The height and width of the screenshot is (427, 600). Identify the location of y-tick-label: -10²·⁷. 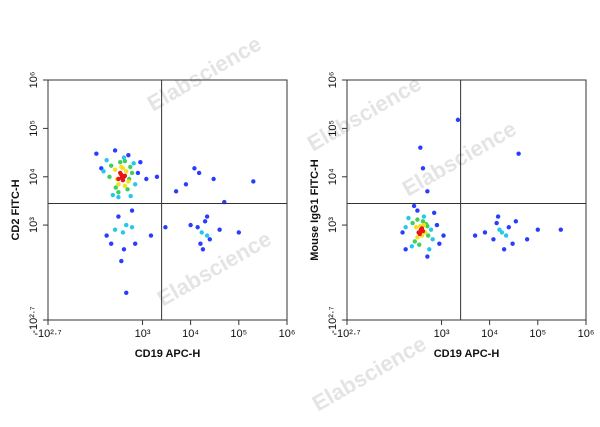
(34, 319).